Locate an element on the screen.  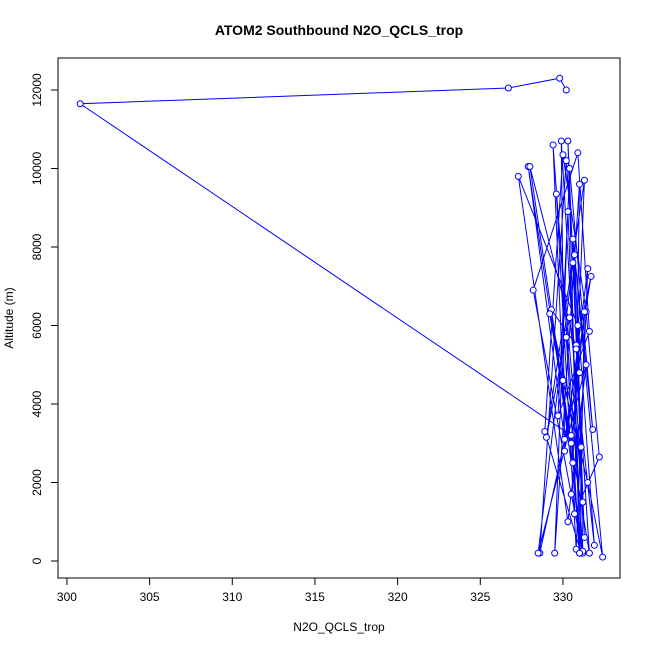
x-tick-label: 330 is located at coordinates (563, 597).